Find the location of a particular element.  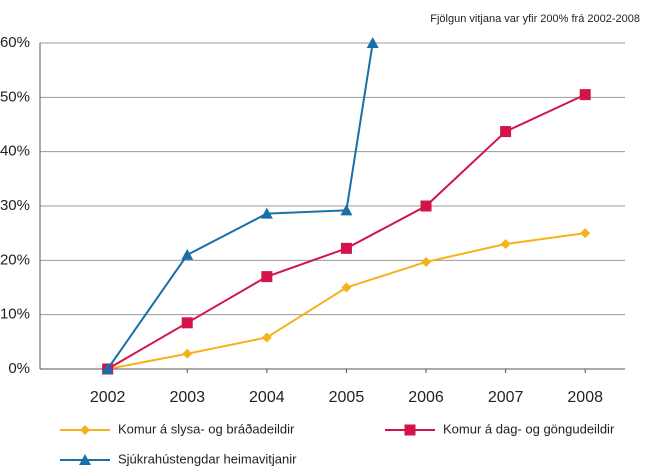

legend-item: Komur á dag- og göngudeildir is located at coordinates (500, 428).